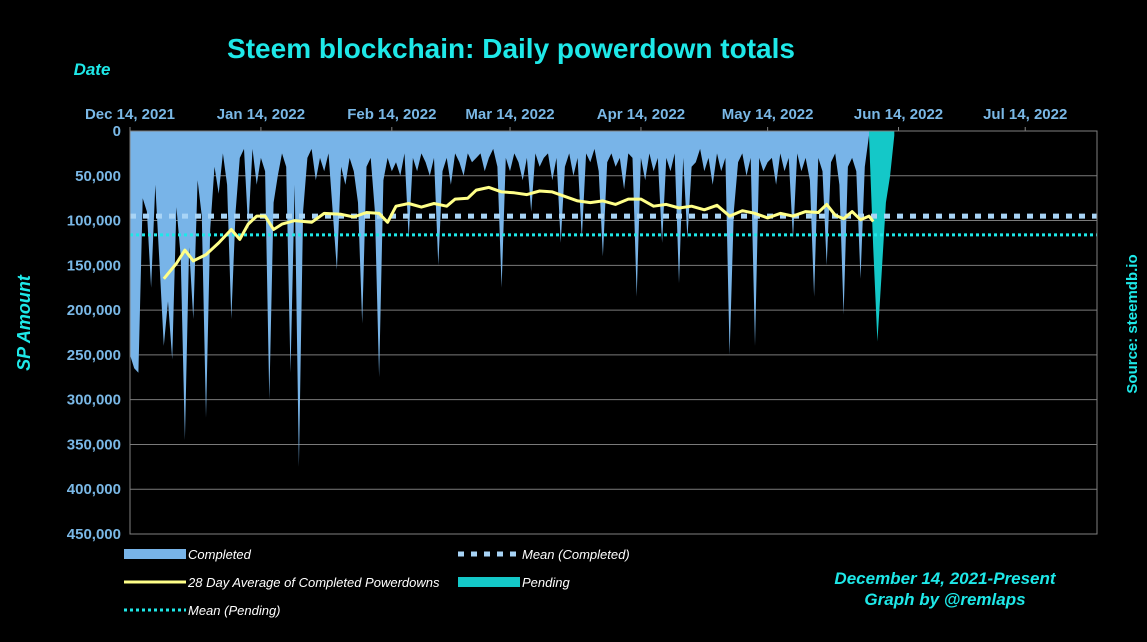  I want to click on legend-label: Pending, so click(546, 582).